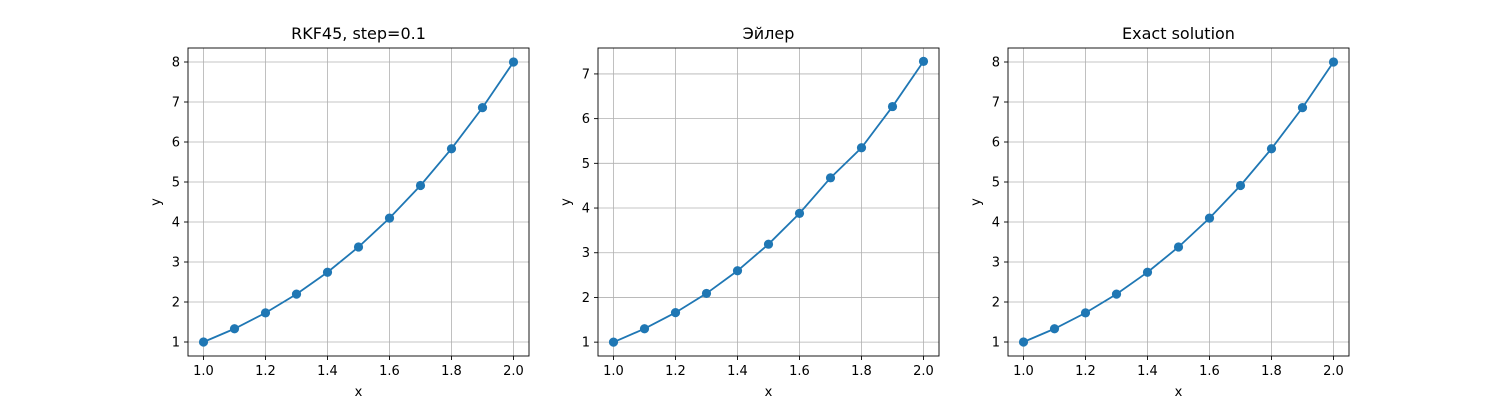  What do you see at coordinates (1178, 33) in the screenshot?
I see `chart-title: Exact solution` at bounding box center [1178, 33].